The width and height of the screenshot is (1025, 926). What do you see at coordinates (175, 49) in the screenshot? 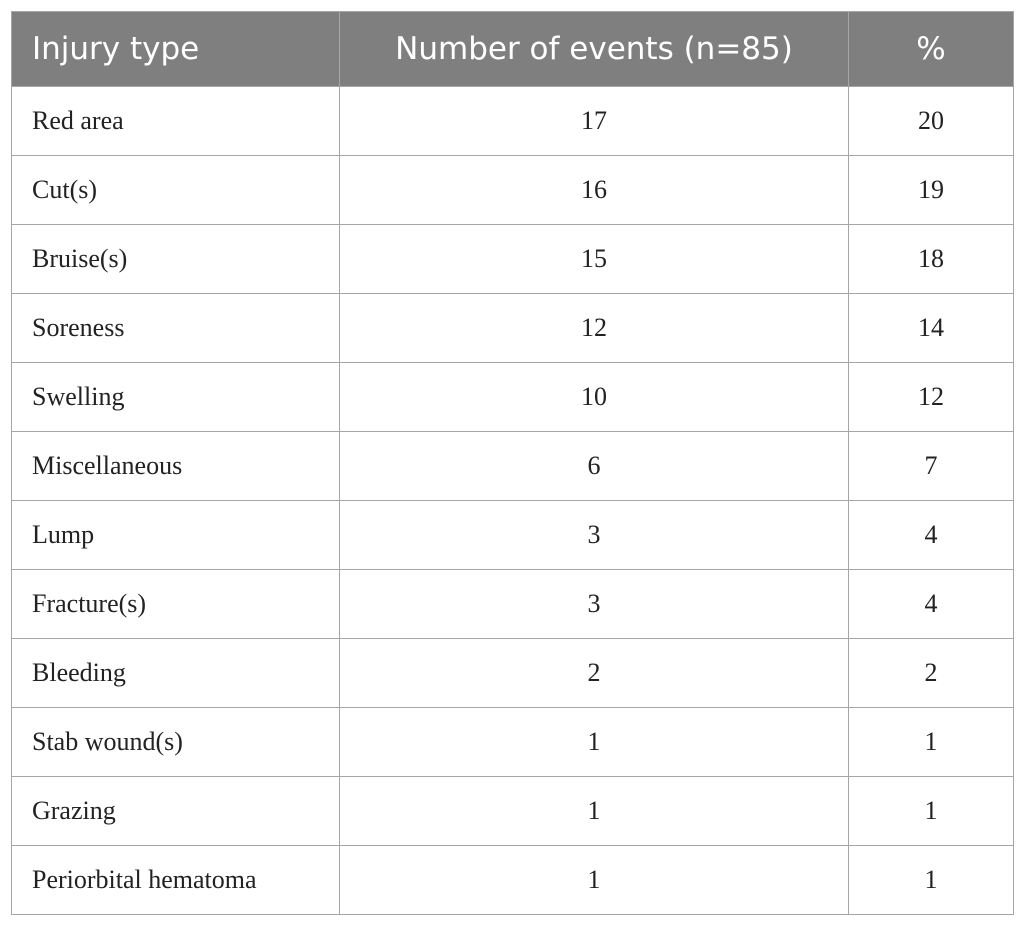
I see `header-injury-type: Injury type` at bounding box center [175, 49].